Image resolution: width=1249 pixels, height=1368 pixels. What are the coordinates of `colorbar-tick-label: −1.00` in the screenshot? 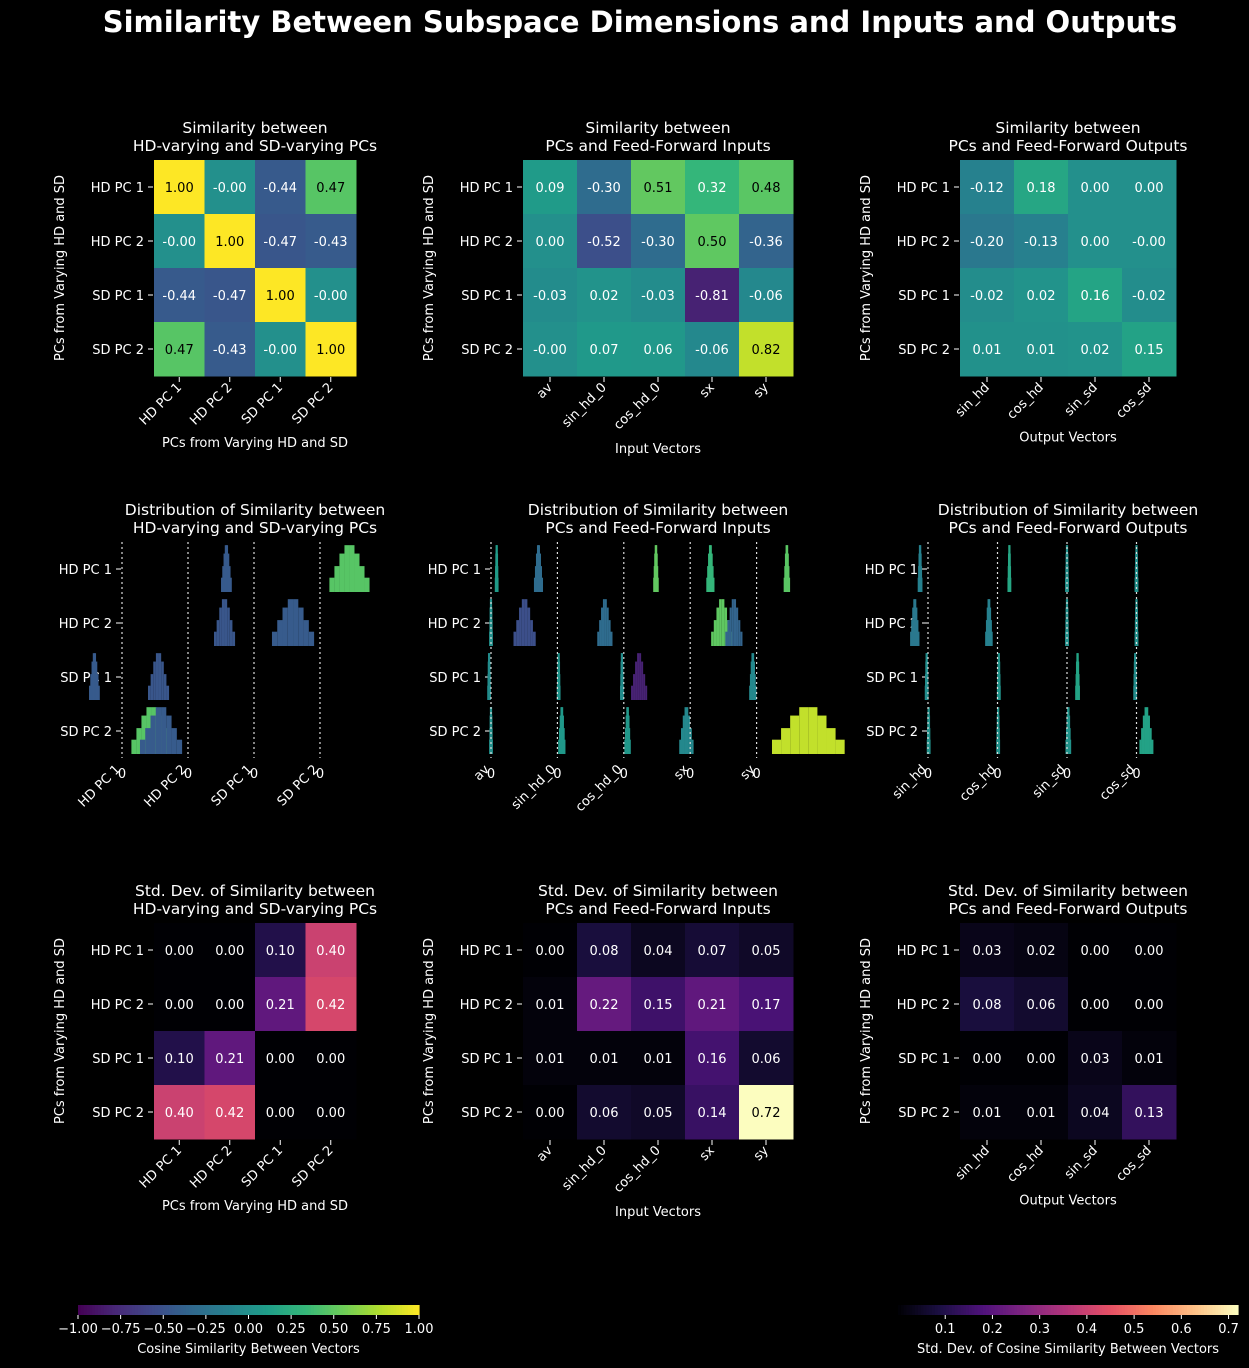 It's located at (78, 1329).